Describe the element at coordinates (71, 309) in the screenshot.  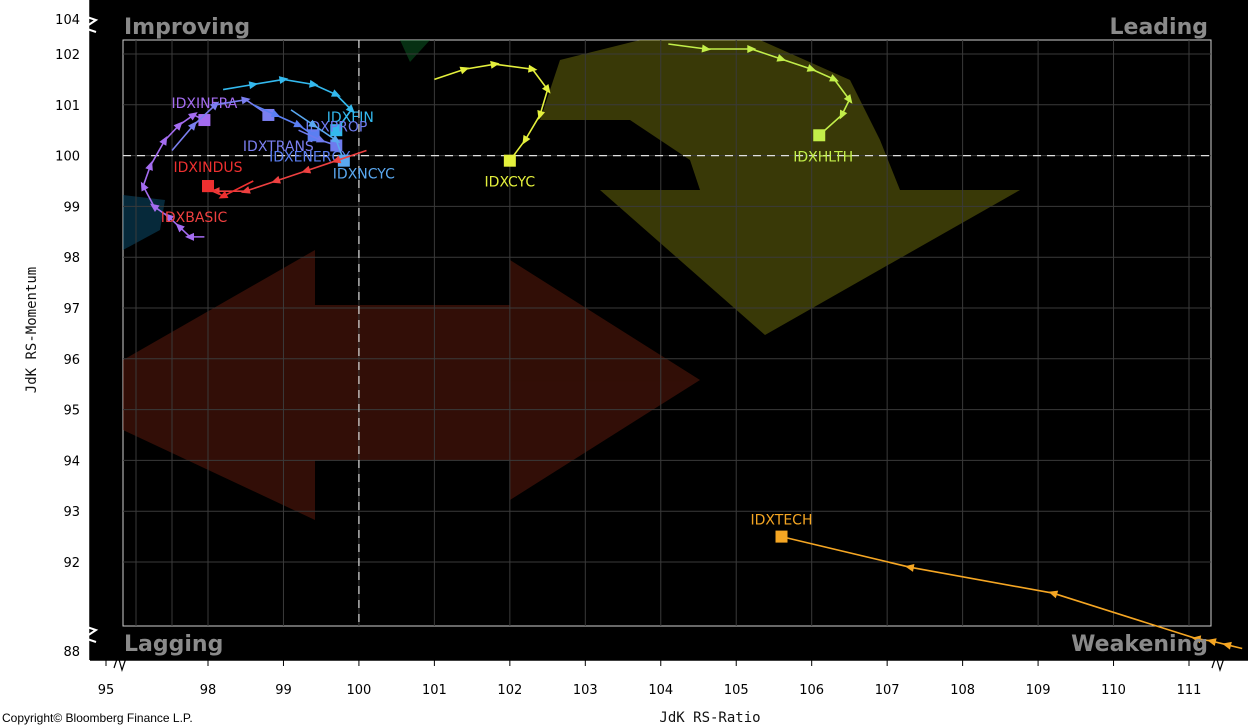
I see `y-tick-label: 97` at that location.